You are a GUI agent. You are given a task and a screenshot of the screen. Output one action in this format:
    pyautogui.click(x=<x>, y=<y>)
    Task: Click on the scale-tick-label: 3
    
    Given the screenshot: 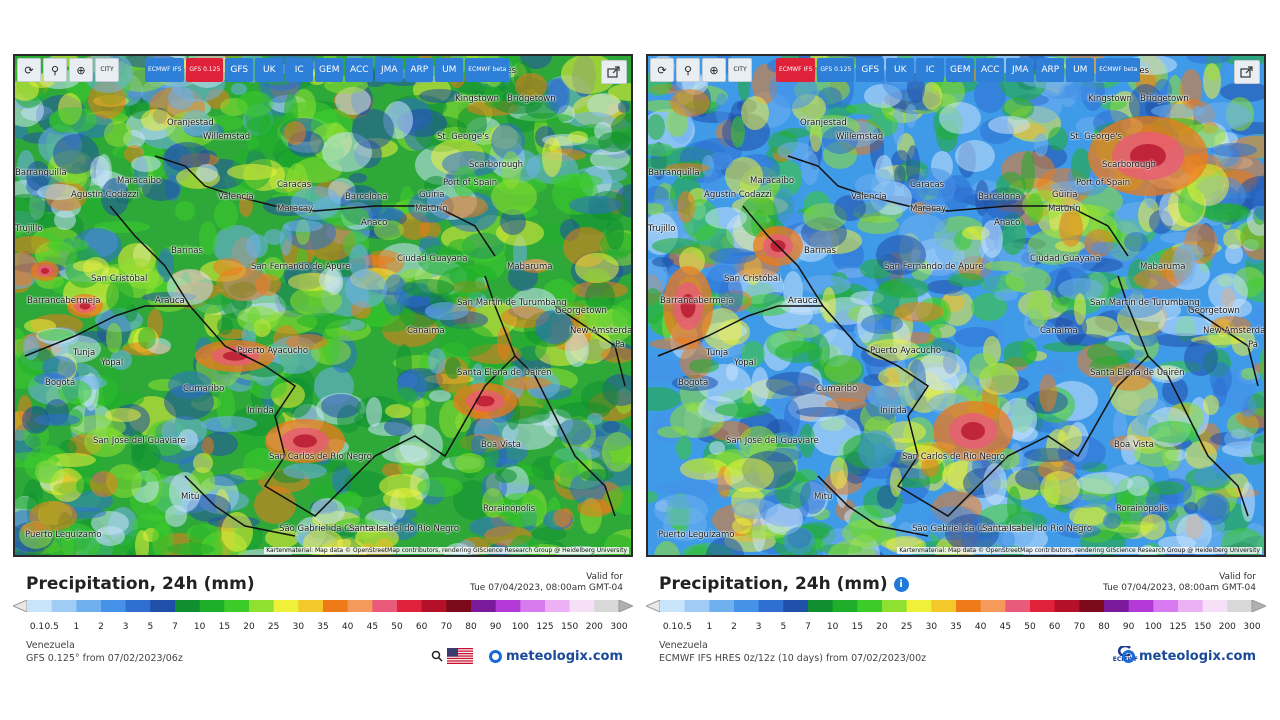 What is the action you would take?
    pyautogui.click(x=758, y=627)
    